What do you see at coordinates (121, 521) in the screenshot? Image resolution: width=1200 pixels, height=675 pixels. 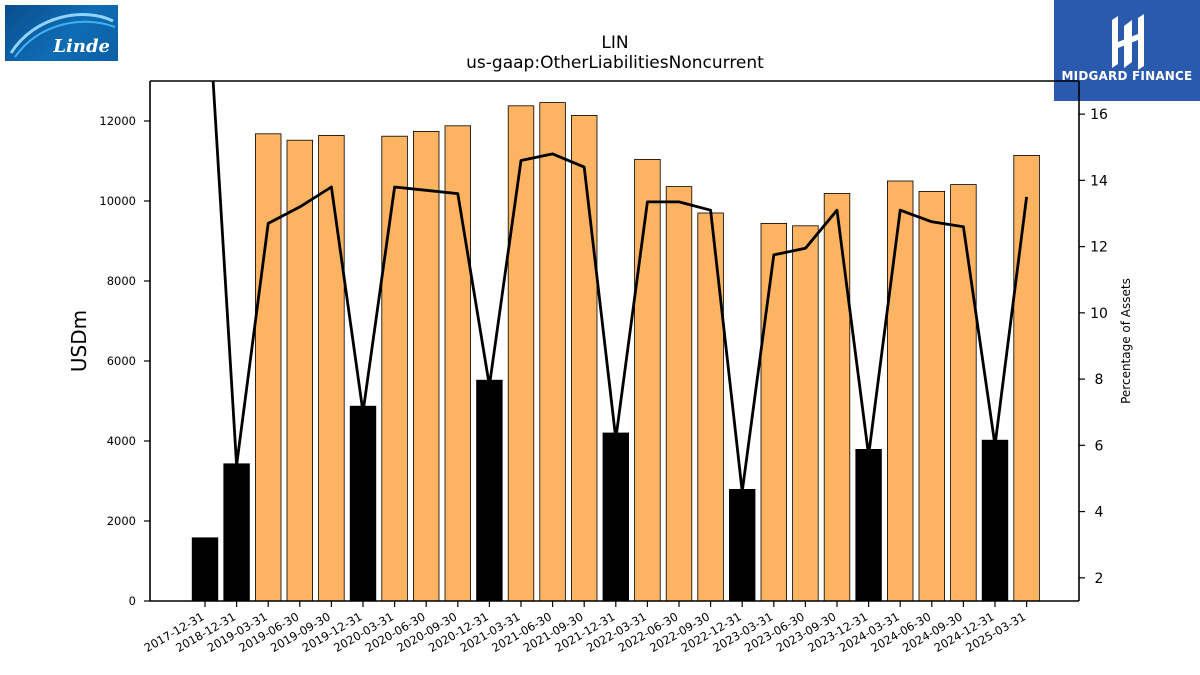 I see `y-tick-label: 2000` at bounding box center [121, 521].